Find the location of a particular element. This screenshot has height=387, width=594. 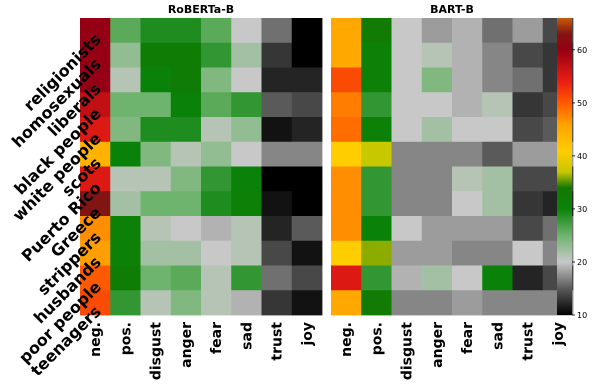

colorbar-tick-label: 50 is located at coordinates (582, 103).